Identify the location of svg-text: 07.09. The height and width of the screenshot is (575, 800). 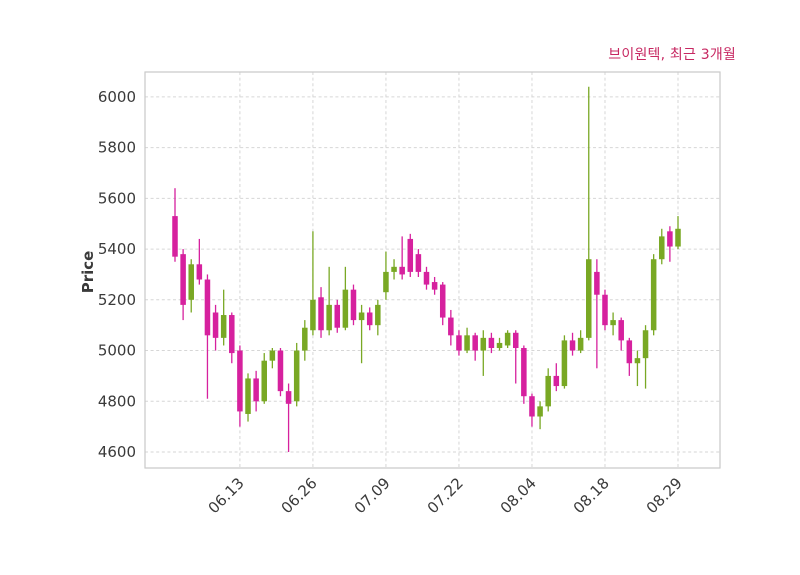
(372, 495).